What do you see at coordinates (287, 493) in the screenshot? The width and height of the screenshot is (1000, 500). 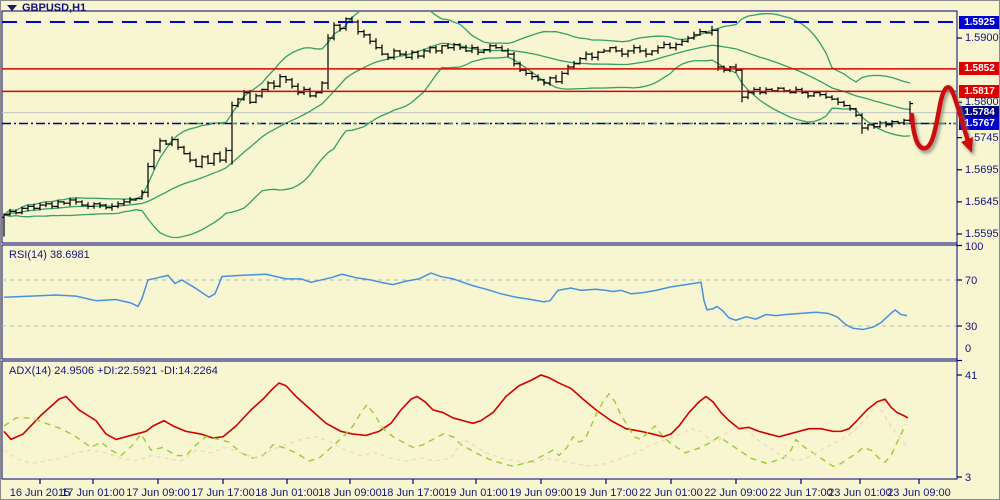 I see `time-axis-label: 18 Jun 01:00` at bounding box center [287, 493].